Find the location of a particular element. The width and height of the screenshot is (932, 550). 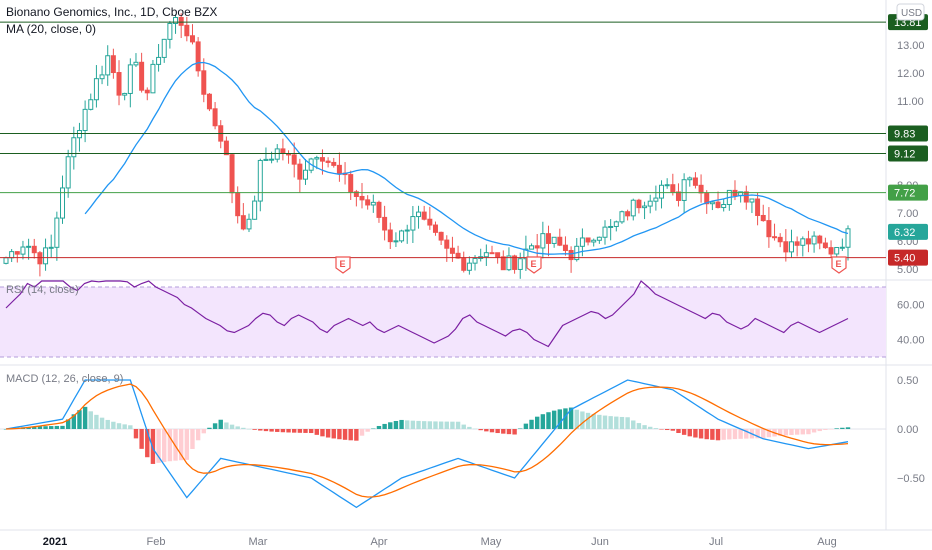

rsi-line is located at coordinates (427, 314).